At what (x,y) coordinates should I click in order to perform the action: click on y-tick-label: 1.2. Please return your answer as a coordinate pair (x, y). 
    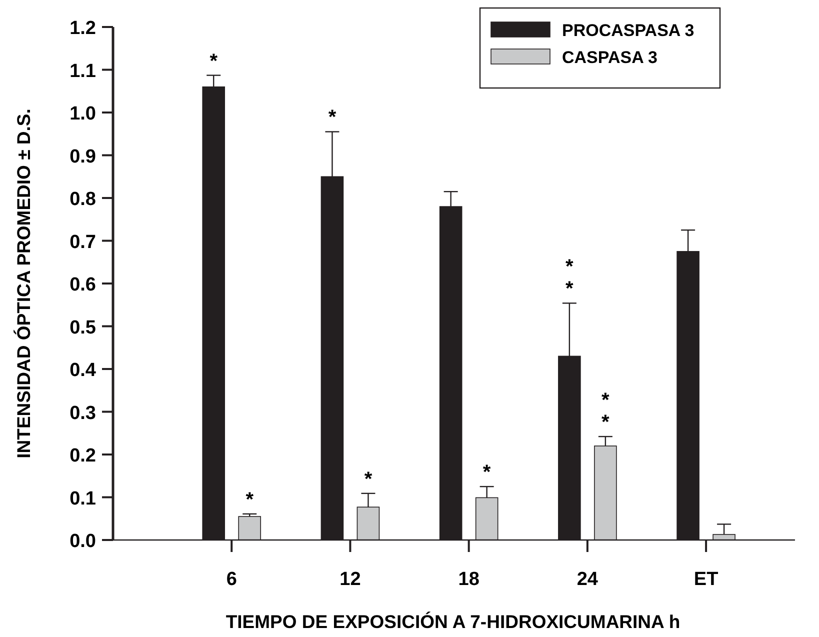
    Looking at the image, I should click on (83, 28).